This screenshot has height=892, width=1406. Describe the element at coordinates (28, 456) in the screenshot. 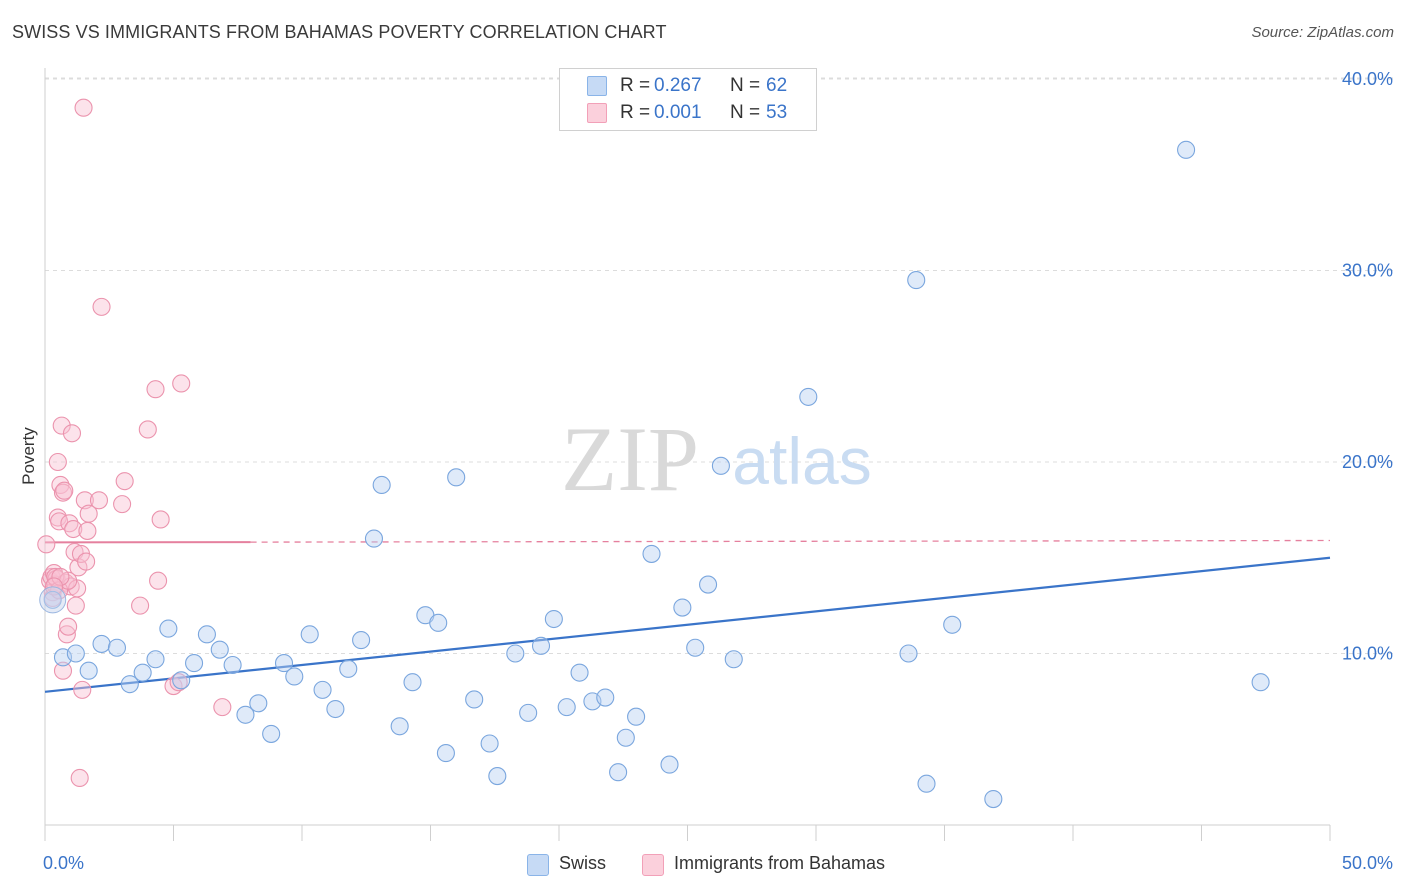

I see `y-axis-label: Poverty` at that location.